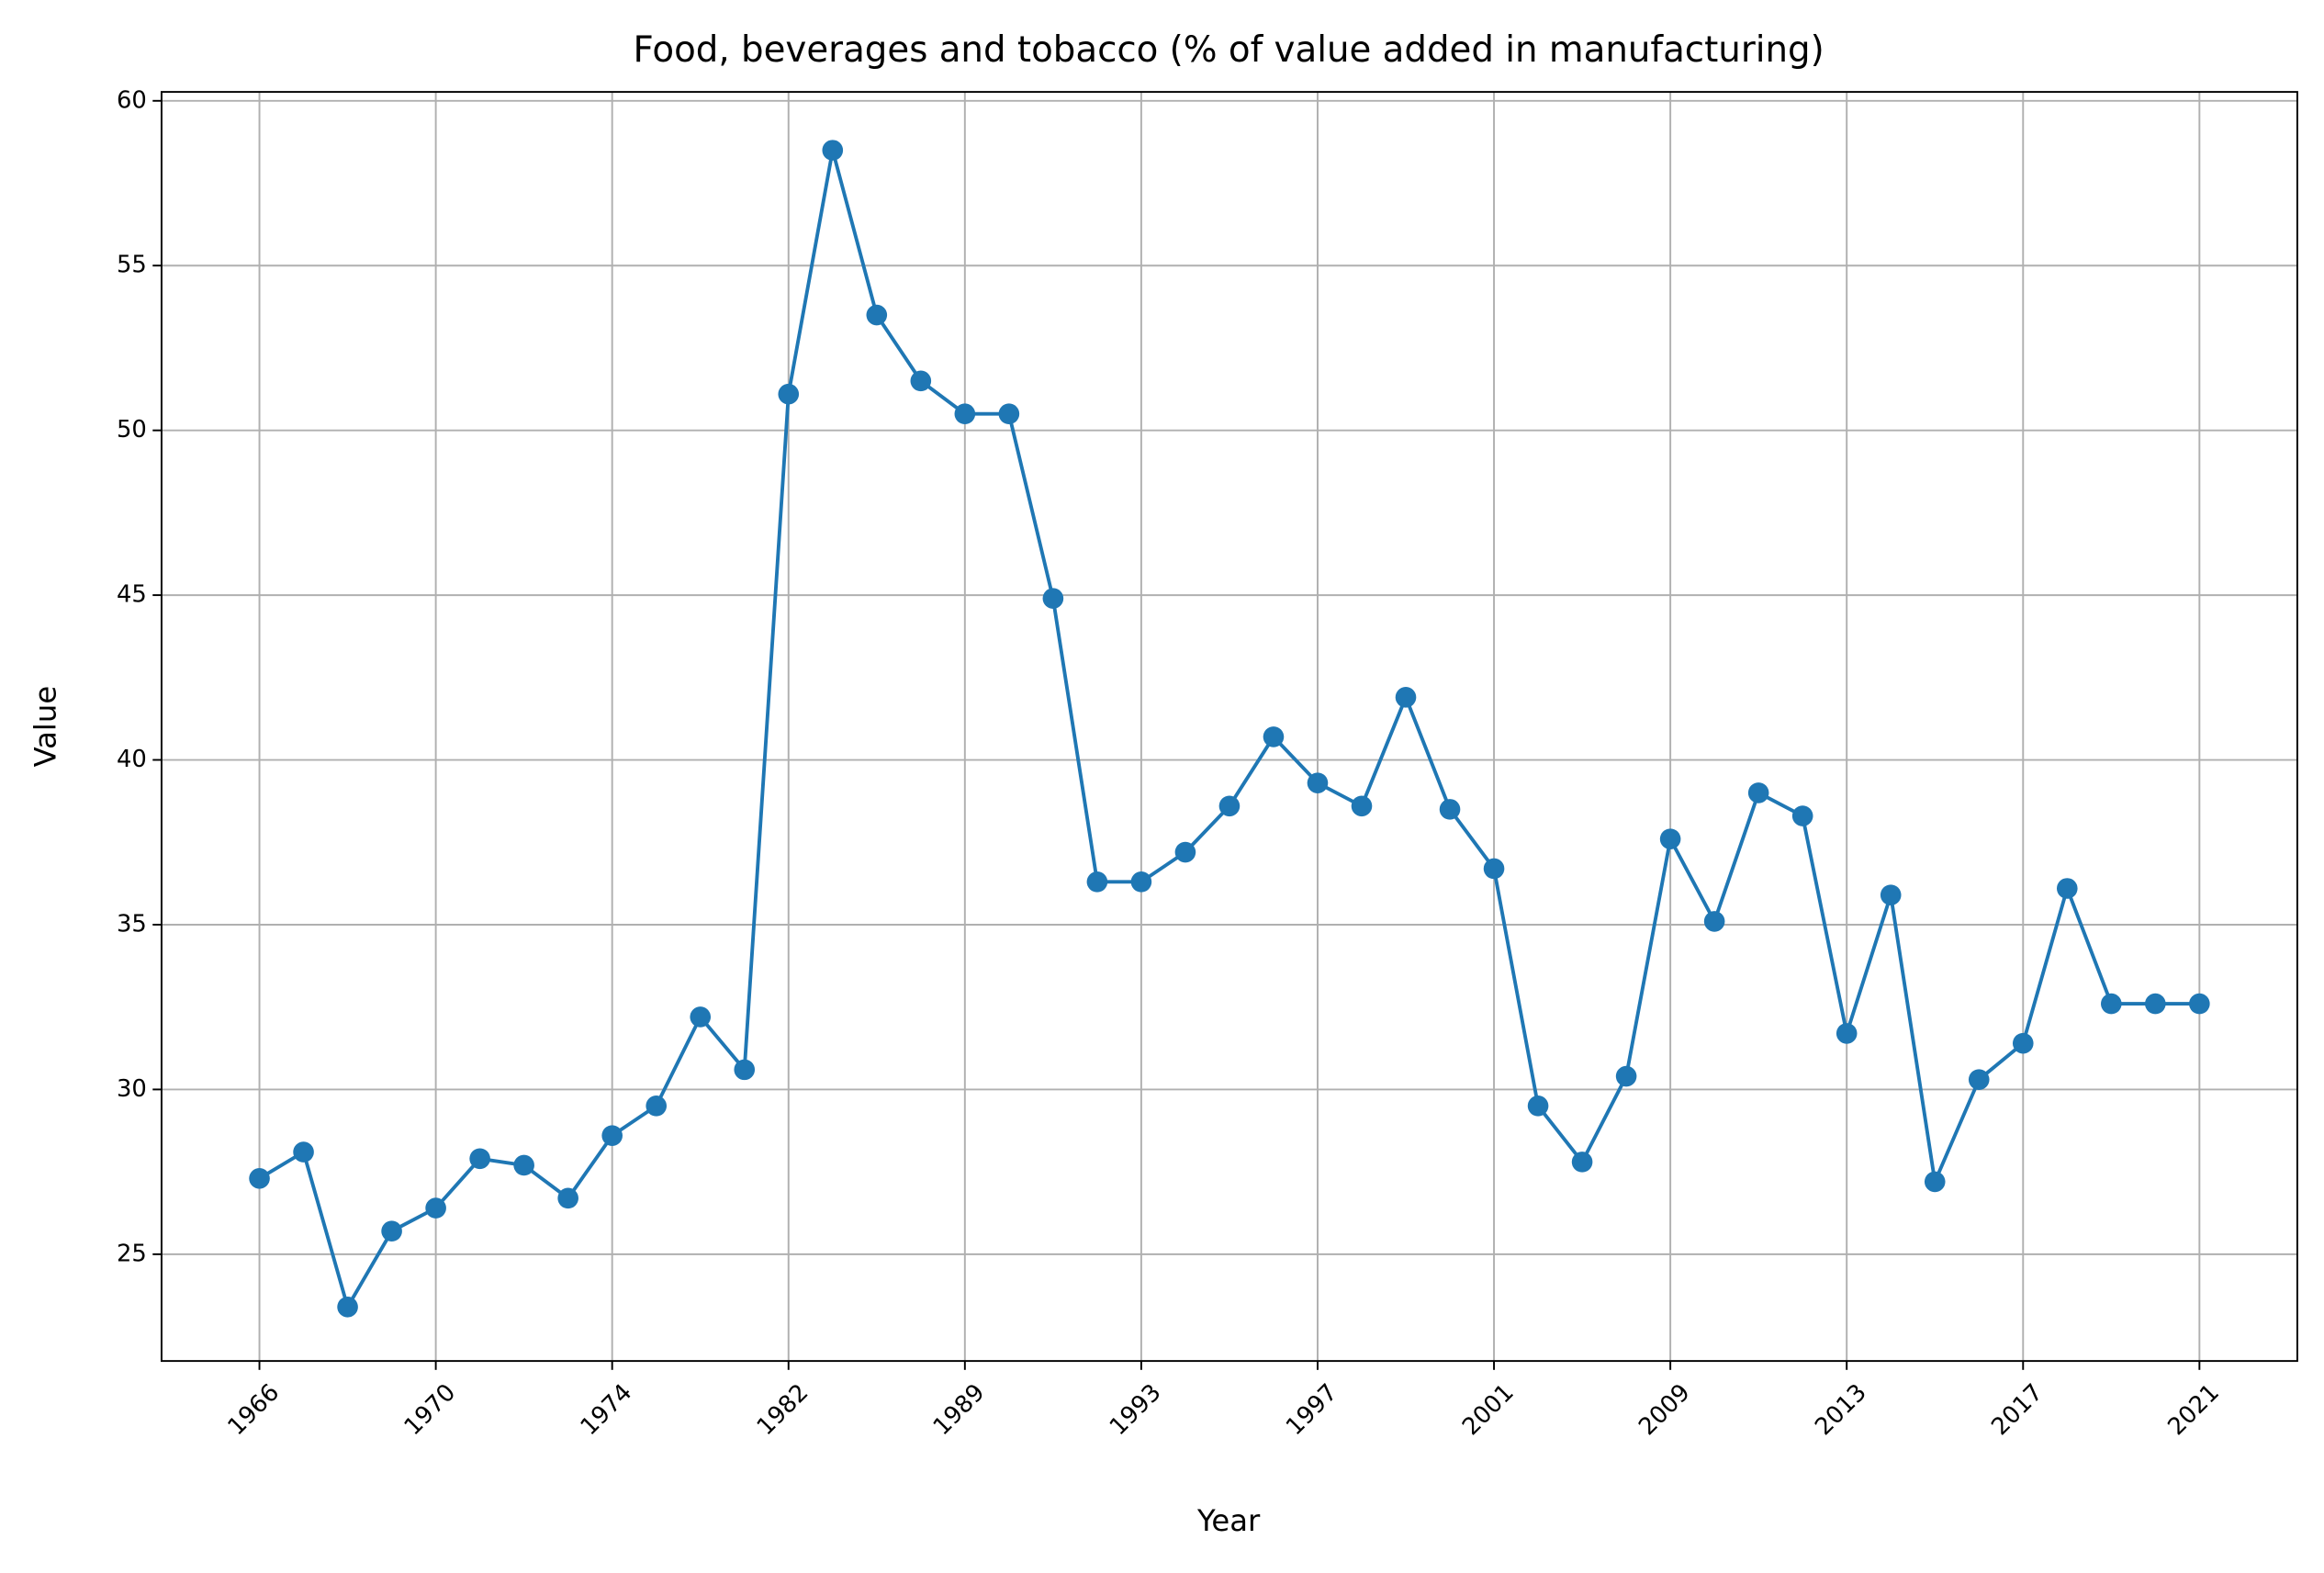  Describe the element at coordinates (1228, 1520) in the screenshot. I see `x-axis-label: Year` at that location.